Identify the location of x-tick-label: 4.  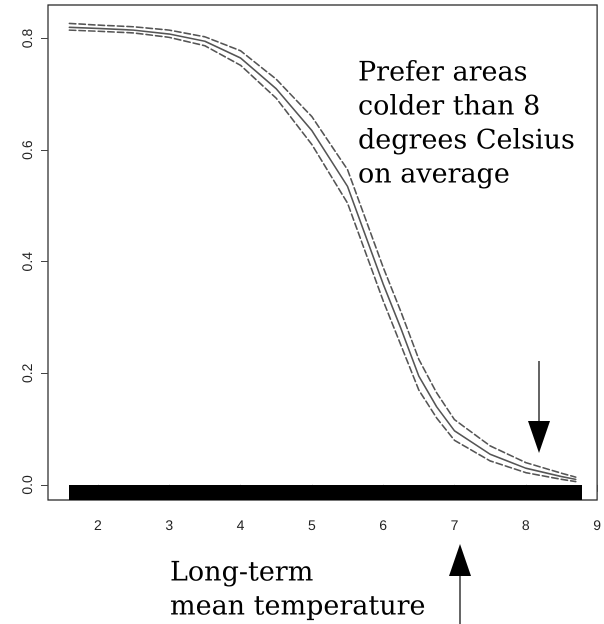
(240, 525).